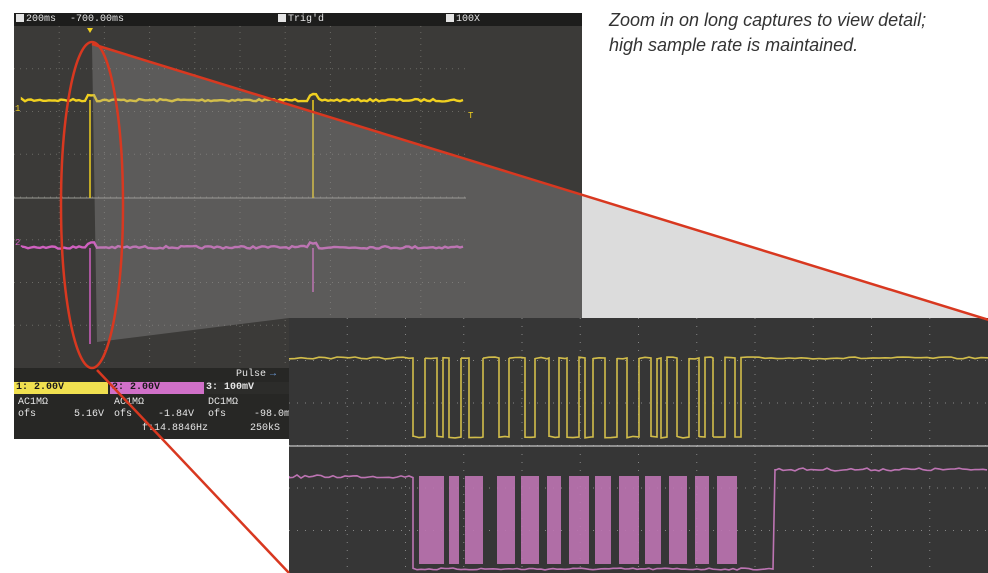 The image size is (988, 573). Describe the element at coordinates (27, 414) in the screenshot. I see `ch1-offset-label: ofs` at that location.